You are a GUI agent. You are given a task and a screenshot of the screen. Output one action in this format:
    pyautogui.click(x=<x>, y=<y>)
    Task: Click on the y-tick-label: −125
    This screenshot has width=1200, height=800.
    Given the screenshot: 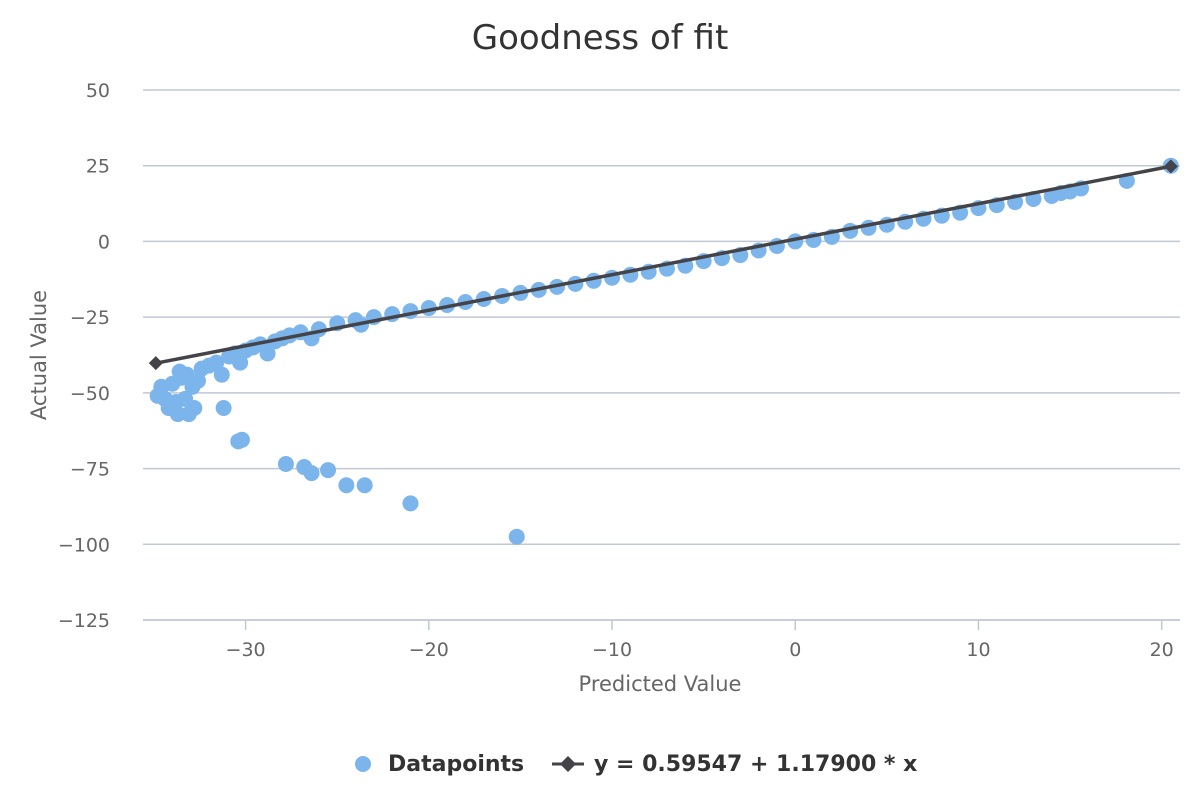 What is the action you would take?
    pyautogui.click(x=84, y=621)
    